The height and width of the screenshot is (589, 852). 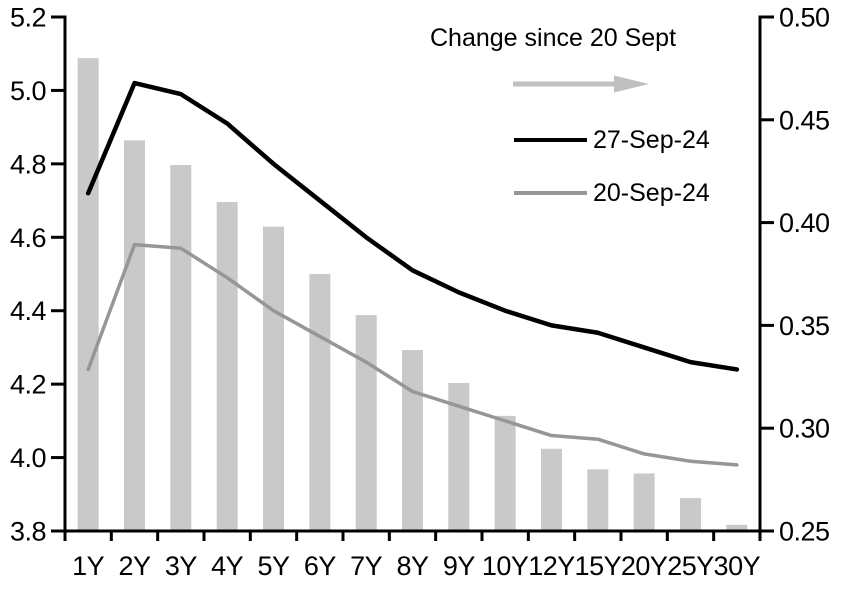 I want to click on left-axis-tick-label: 4.6, so click(x=28, y=238).